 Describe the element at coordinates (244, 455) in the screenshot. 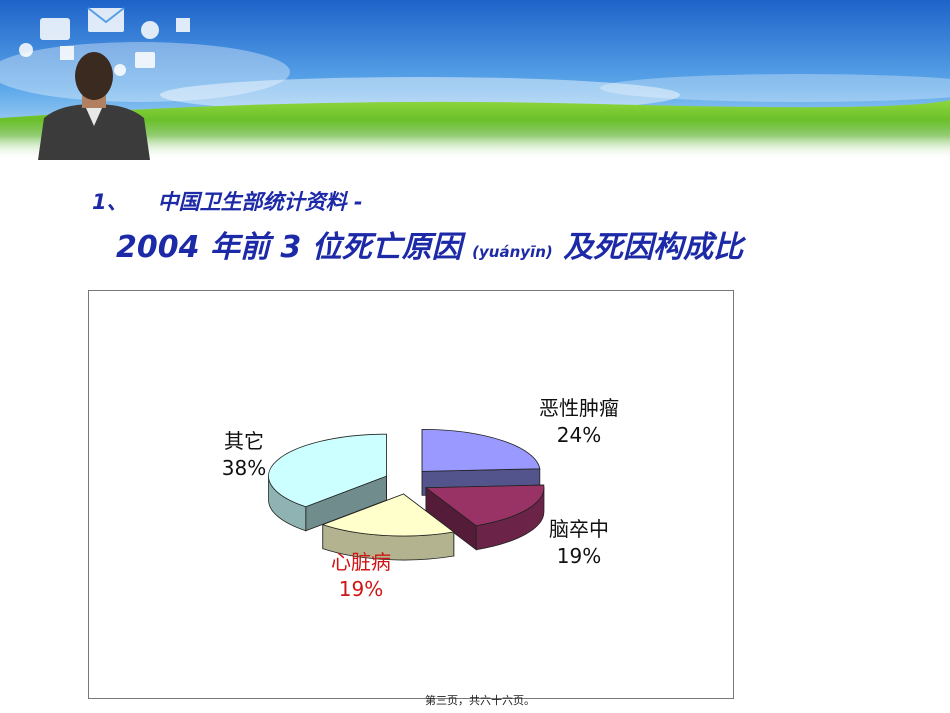

I see `label-slice-3: 其它 38%` at that location.